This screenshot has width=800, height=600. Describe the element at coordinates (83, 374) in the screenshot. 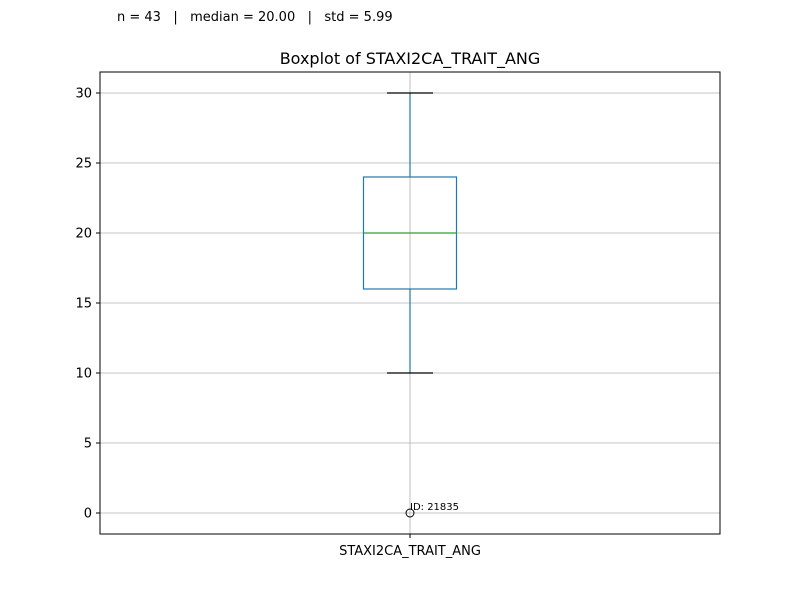

I see `y-tick-label: 10` at that location.